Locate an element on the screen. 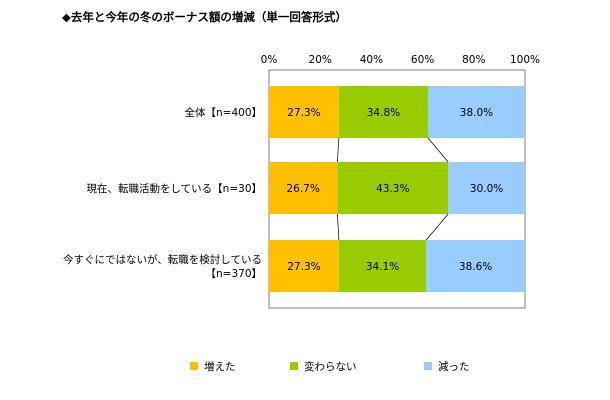  data-label: 34.1% is located at coordinates (382, 267).